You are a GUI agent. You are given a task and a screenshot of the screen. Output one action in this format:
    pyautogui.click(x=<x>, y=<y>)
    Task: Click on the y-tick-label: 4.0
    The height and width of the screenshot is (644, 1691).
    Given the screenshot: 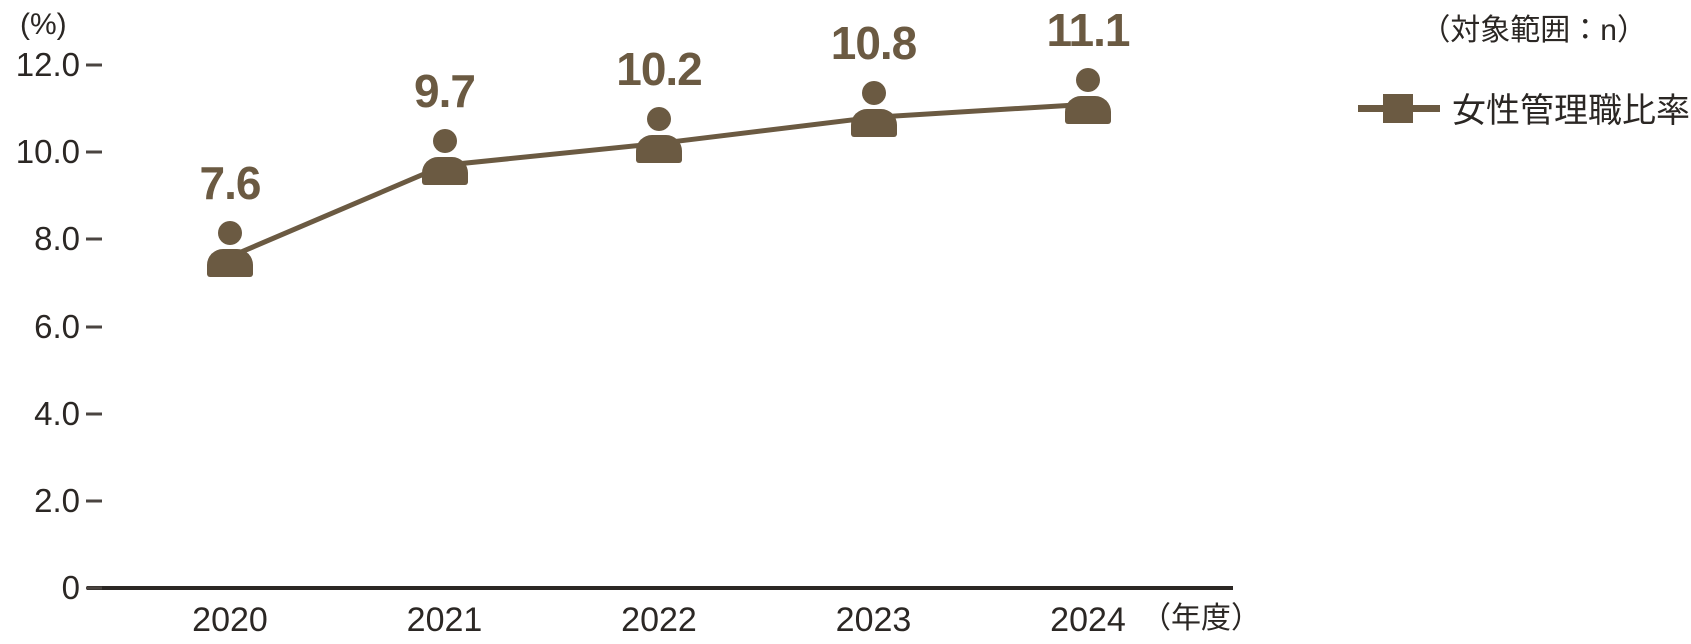 What is the action you would take?
    pyautogui.click(x=57, y=413)
    